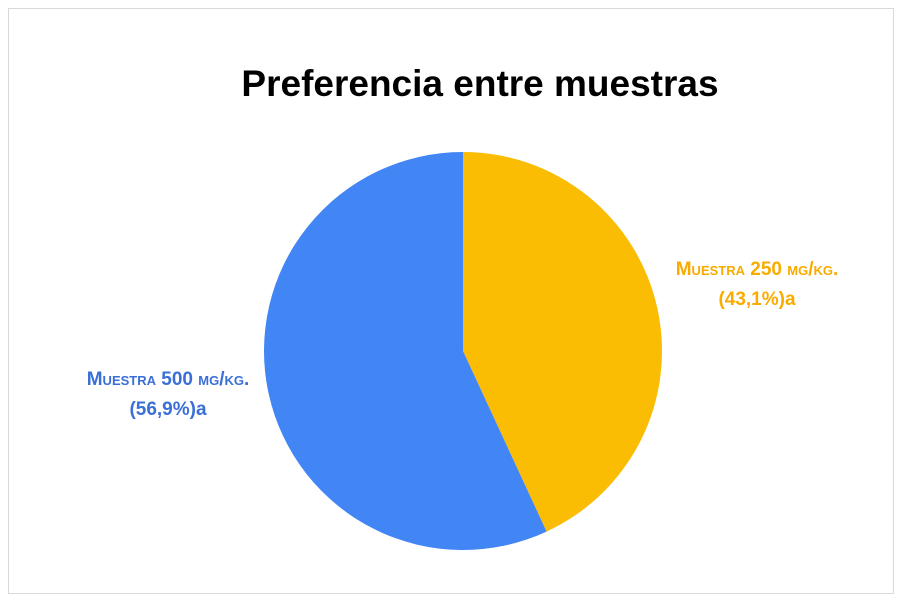 Image resolution: width=904 pixels, height=604 pixels. What do you see at coordinates (479, 83) in the screenshot?
I see `chart-title: Preferencia entre muestras` at bounding box center [479, 83].